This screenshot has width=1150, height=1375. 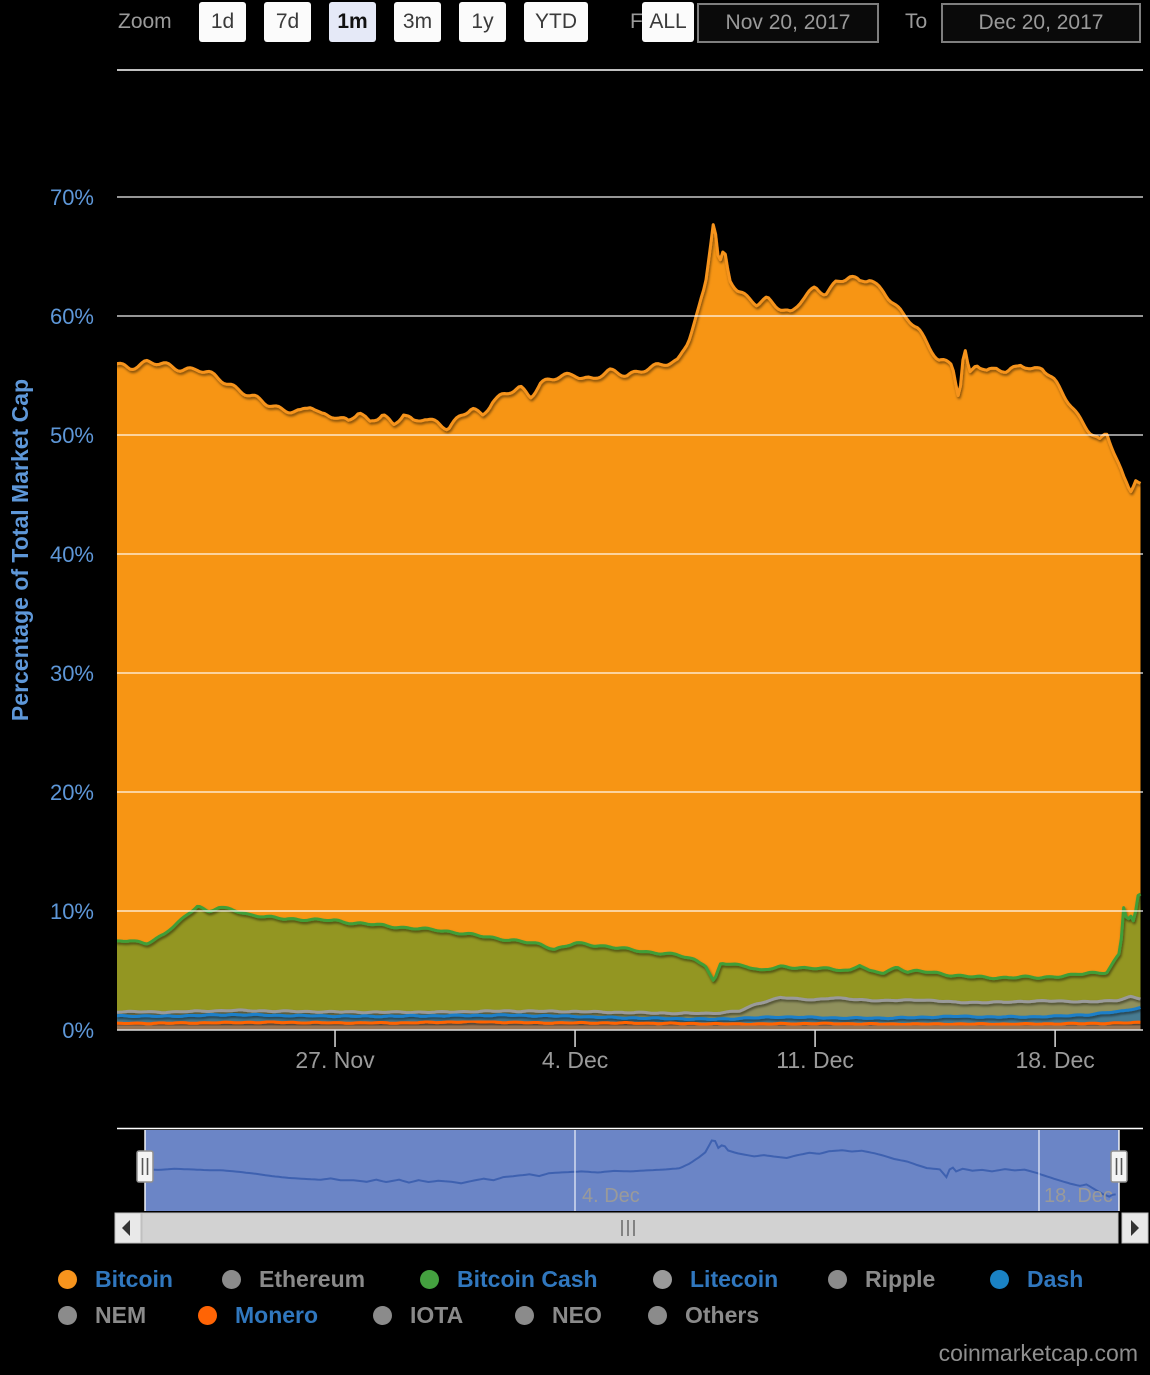 I want to click on legend-item-bitcoin-cash: Bitcoin Cash, so click(x=509, y=1279).